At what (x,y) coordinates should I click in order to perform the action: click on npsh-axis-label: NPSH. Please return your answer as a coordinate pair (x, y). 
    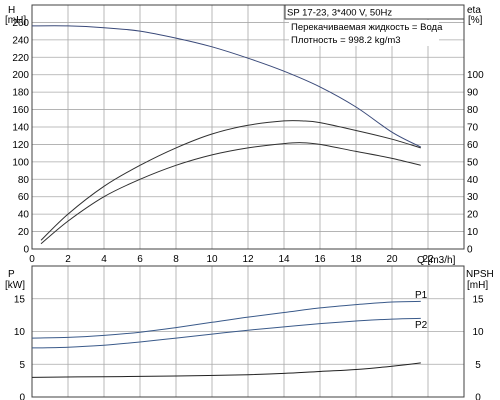
    Looking at the image, I should click on (480, 274).